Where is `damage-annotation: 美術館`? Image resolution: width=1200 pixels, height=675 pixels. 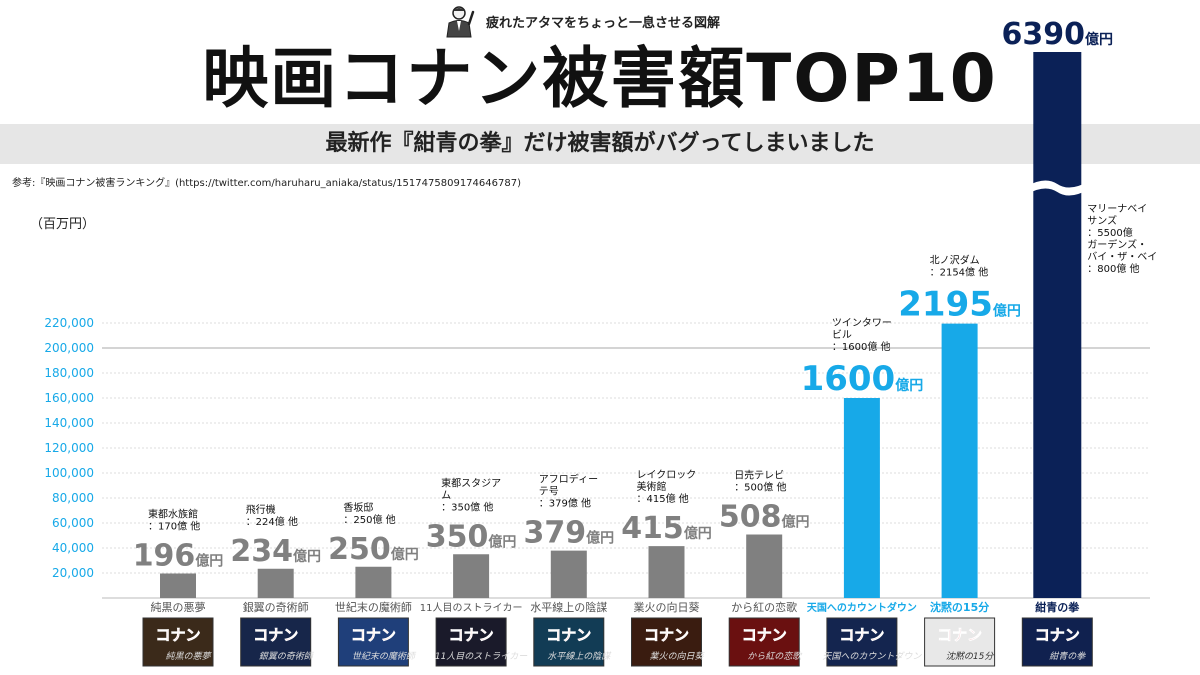 damage-annotation: 美術館 is located at coordinates (652, 486).